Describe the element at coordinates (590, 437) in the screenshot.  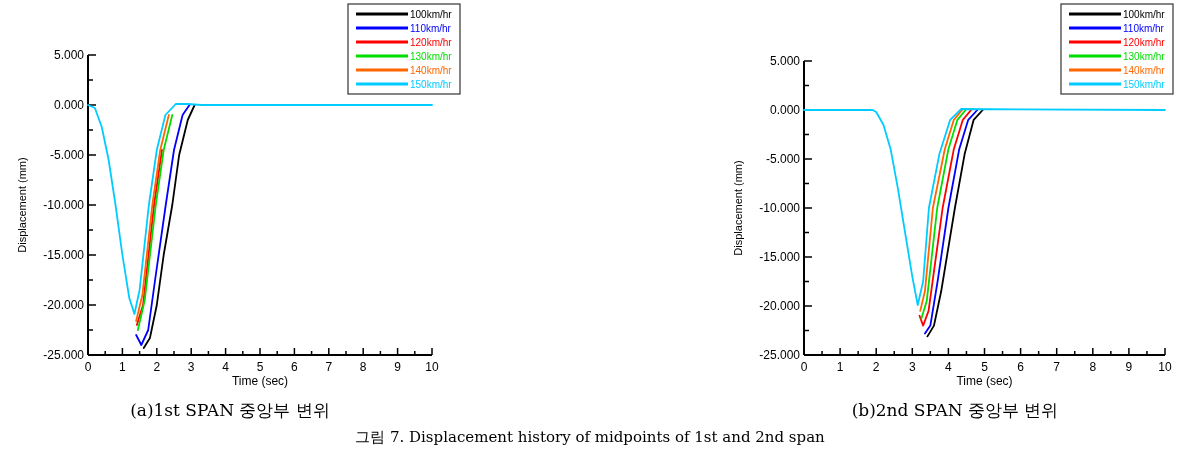
I see `caption: 그림 7. Displacement history of midpoints of 1st and 2nd span` at that location.